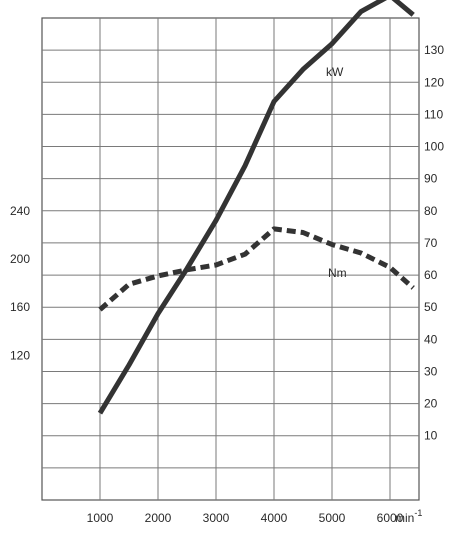 This screenshot has height=541, width=460. I want to click on right-tick-label: 110, so click(433, 114).